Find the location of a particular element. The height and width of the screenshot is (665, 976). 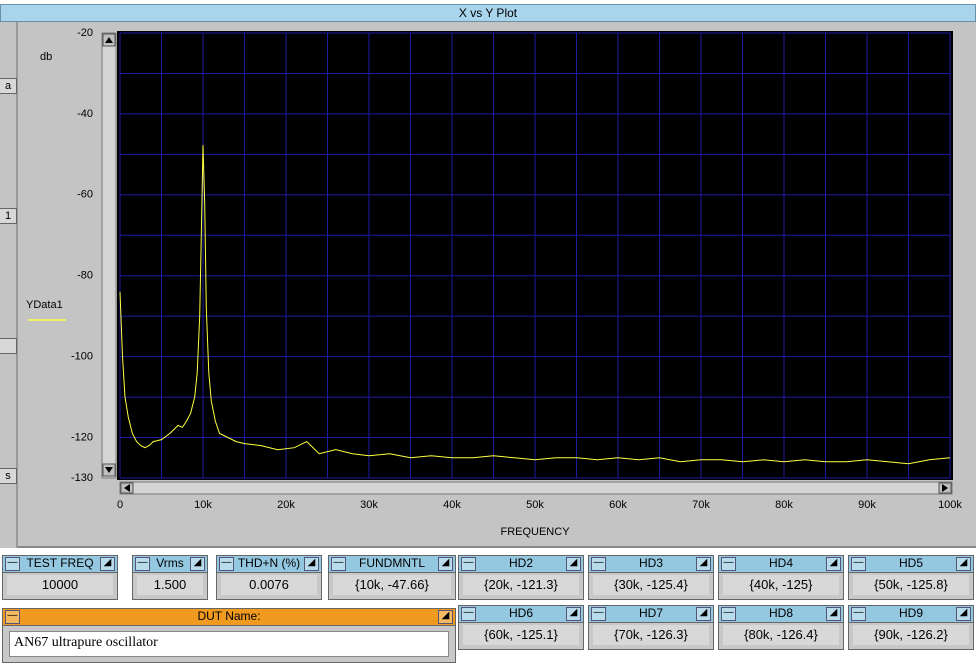

indicator-panel: HD2— ◢ {20k, -121.3} is located at coordinates (521, 577).